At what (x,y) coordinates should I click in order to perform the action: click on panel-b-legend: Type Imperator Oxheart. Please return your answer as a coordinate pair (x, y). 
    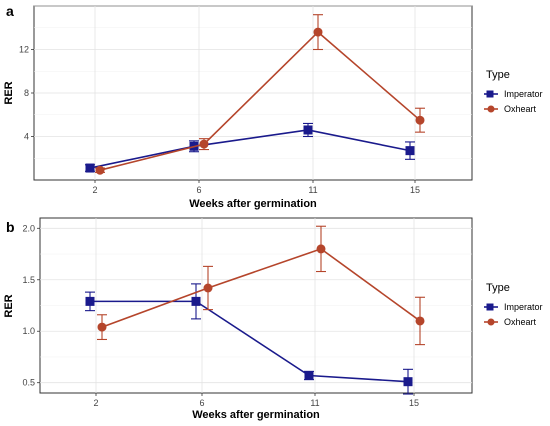
    Looking at the image, I should click on (513, 304).